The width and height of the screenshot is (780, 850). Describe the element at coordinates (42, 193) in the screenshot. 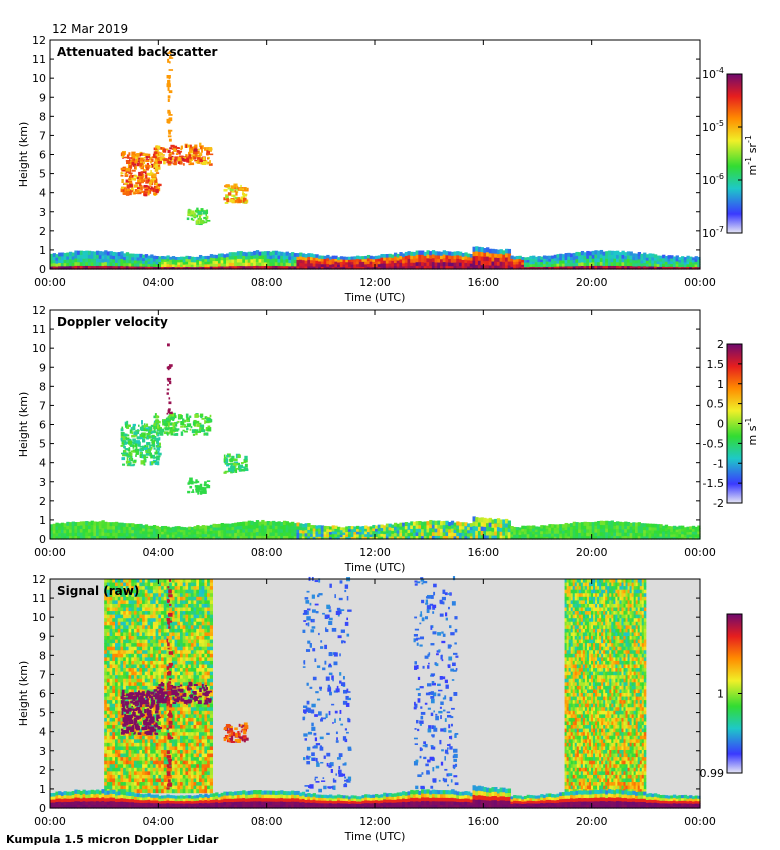

I see `y-tick-label: 4` at that location.